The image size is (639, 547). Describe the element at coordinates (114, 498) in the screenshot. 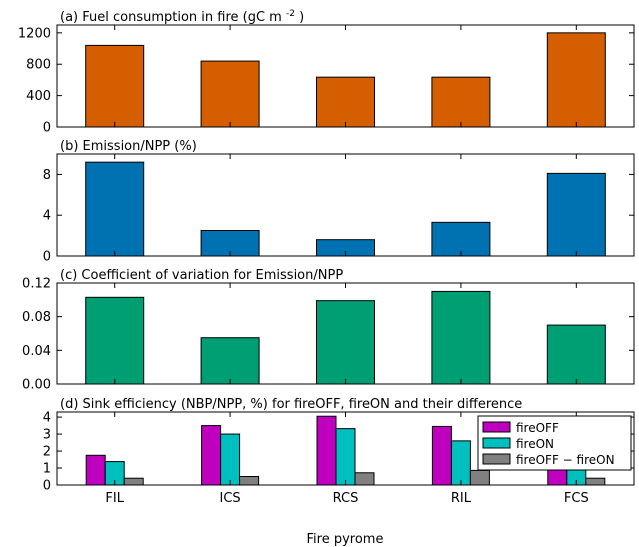

I see `x-tick-label: FIL` at that location.